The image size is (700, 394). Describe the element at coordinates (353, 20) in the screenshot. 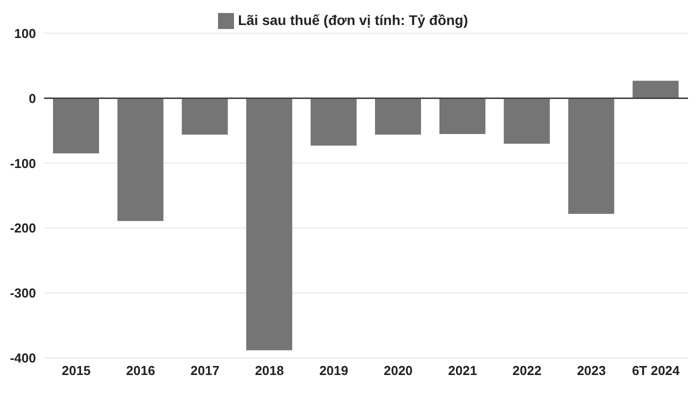

I see `legend-label: Lãi sau thuế (đơn vị tính: Tỷ đồng)` at that location.